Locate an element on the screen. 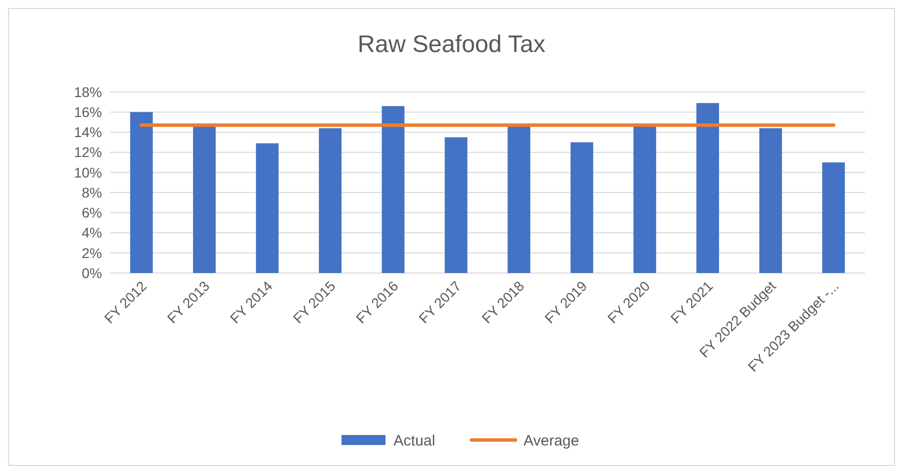 This screenshot has height=474, width=903. legend-label: Average is located at coordinates (552, 441).